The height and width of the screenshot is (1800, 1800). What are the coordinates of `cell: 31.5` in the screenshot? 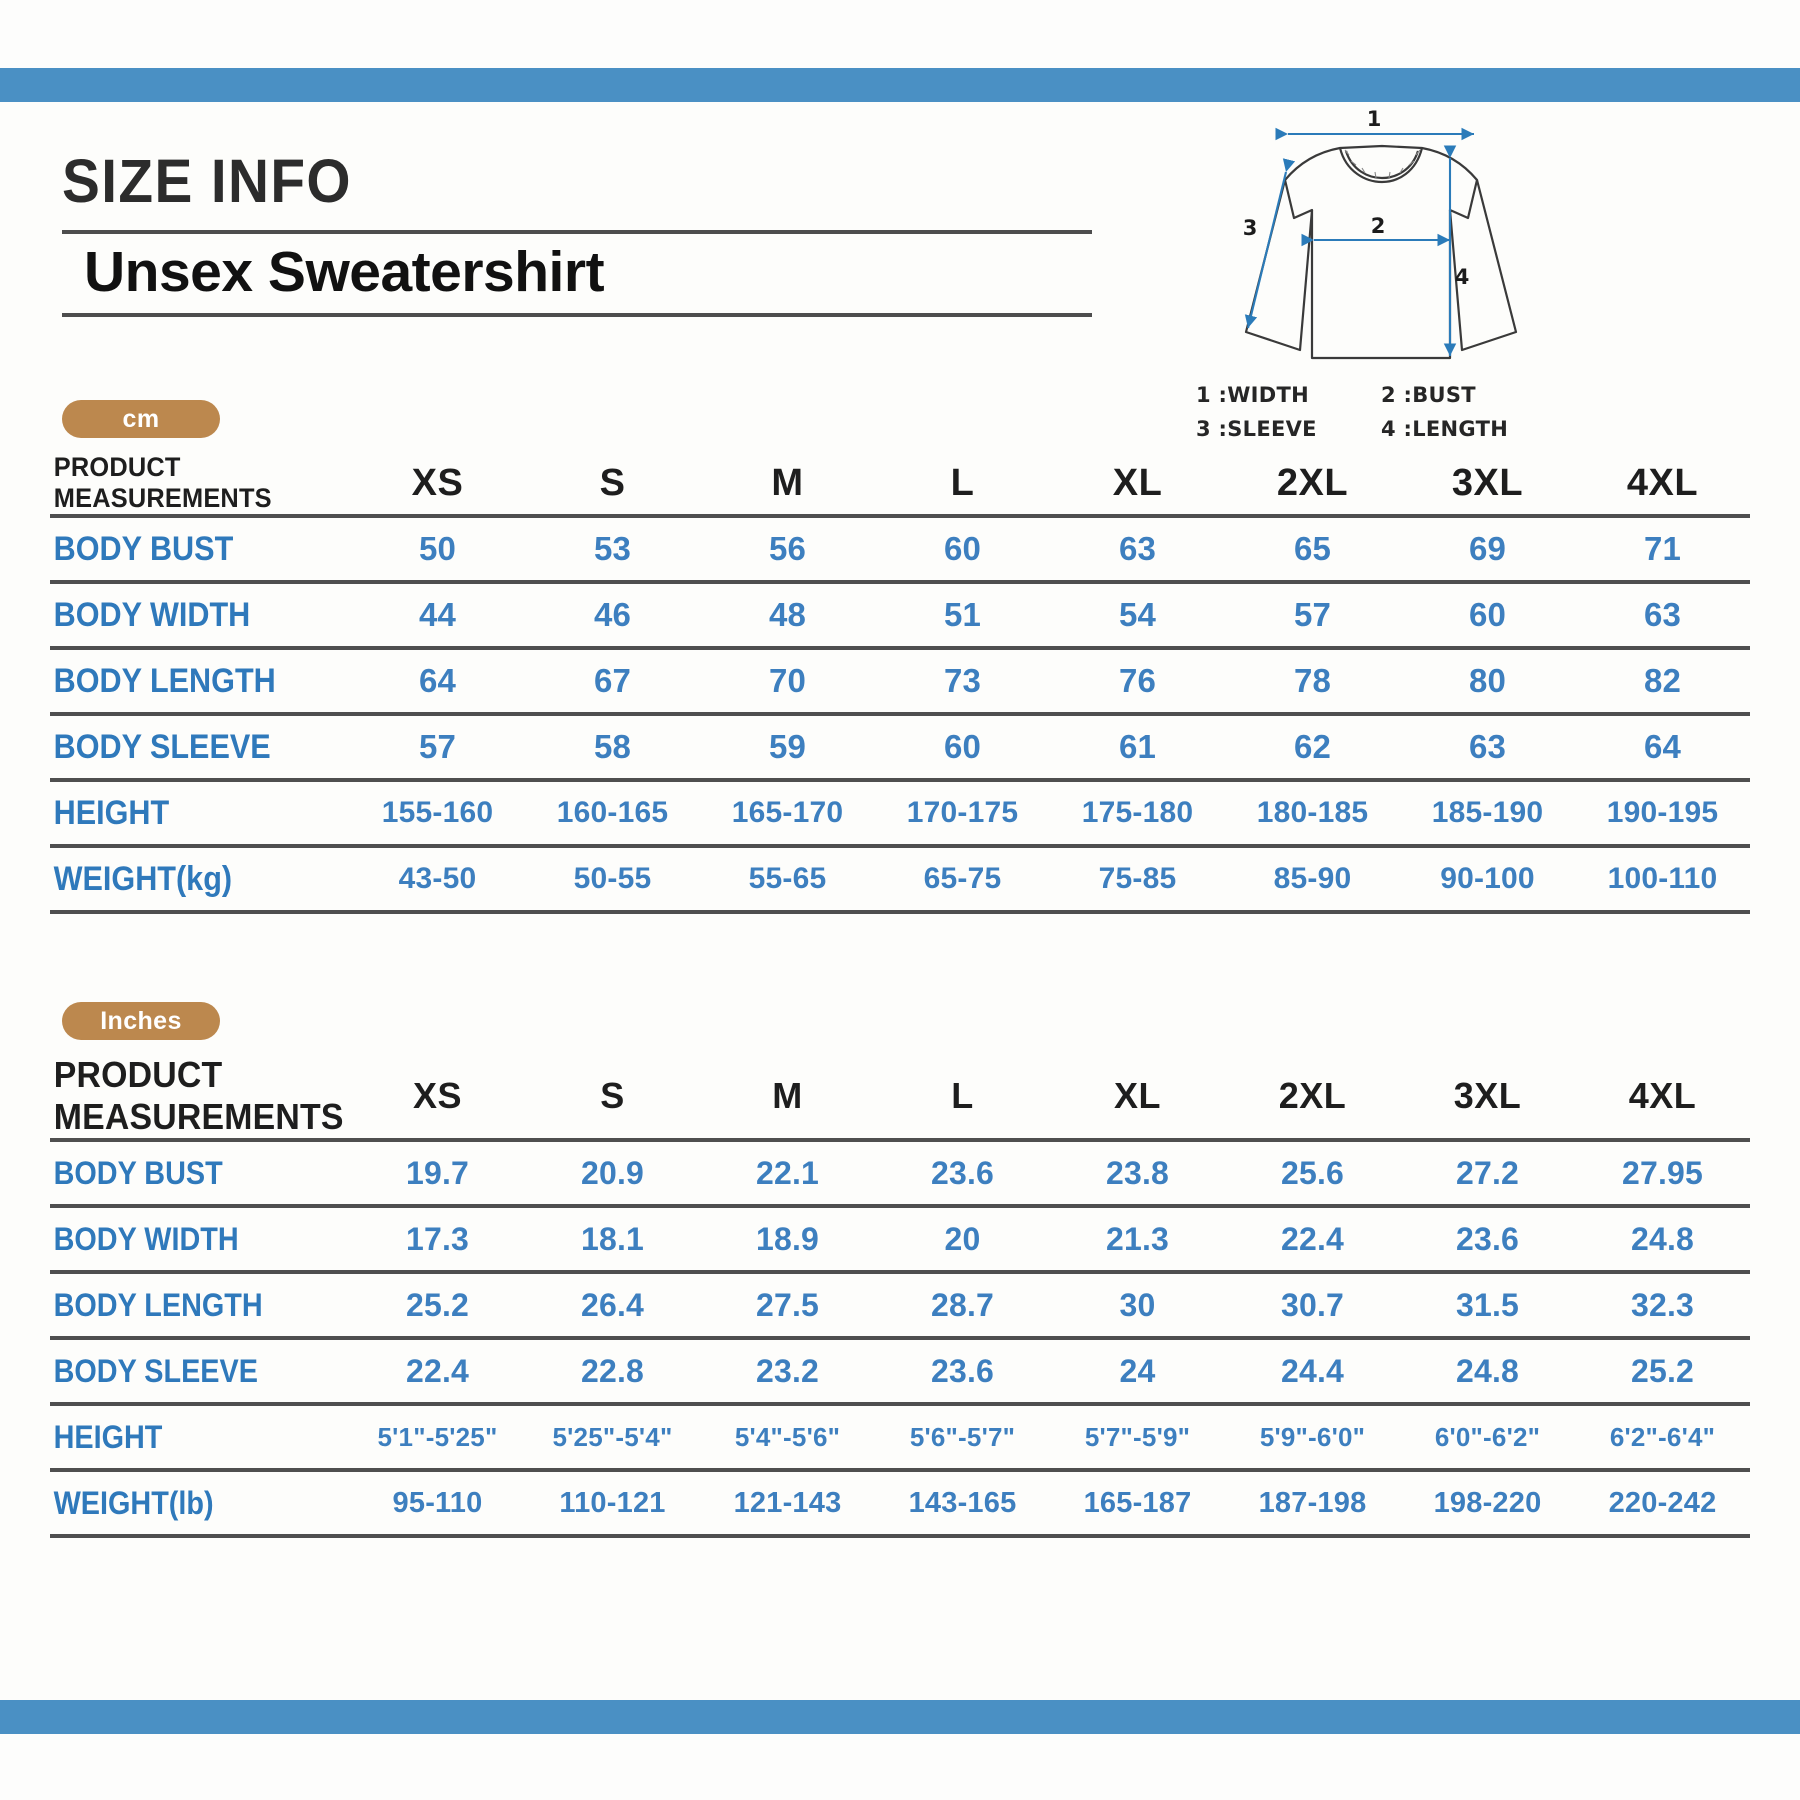 It's located at (1487, 1304).